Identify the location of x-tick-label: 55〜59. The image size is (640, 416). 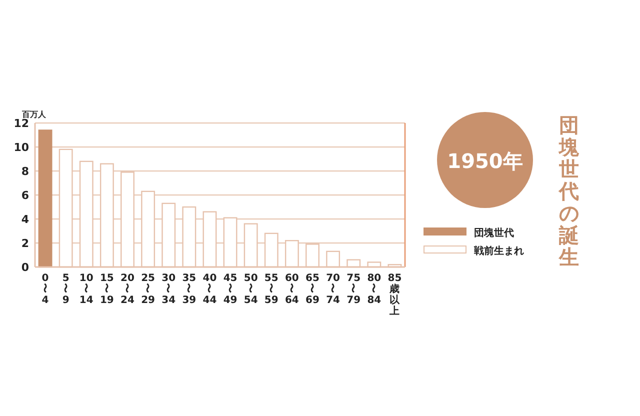
(271, 289).